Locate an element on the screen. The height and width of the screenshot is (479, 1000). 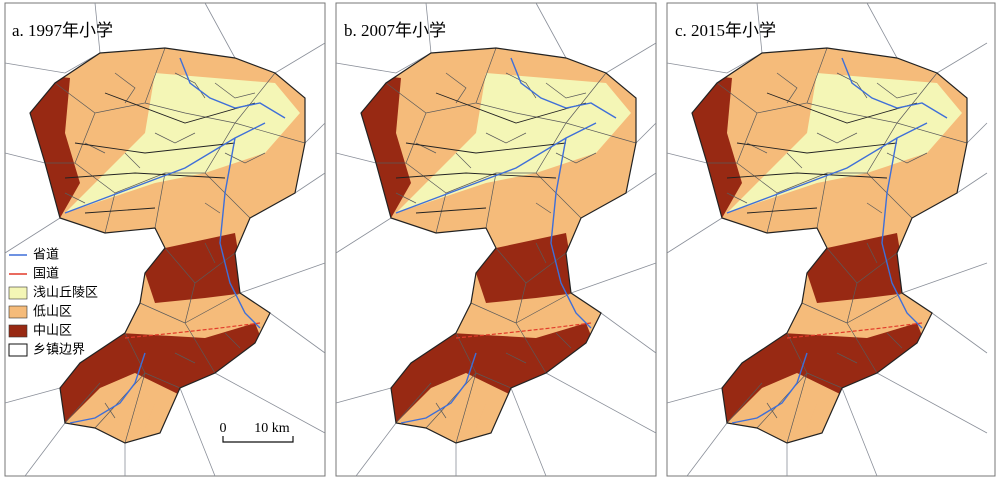
legend-label: 省道 is located at coordinates (46, 255).